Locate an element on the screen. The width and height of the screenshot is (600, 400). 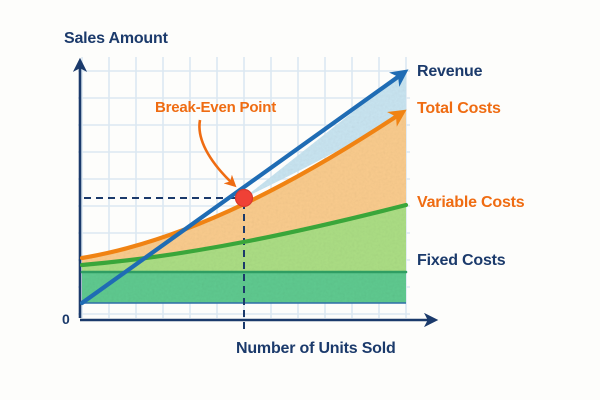
x-axis-label: Number of Units Sold is located at coordinates (316, 348).